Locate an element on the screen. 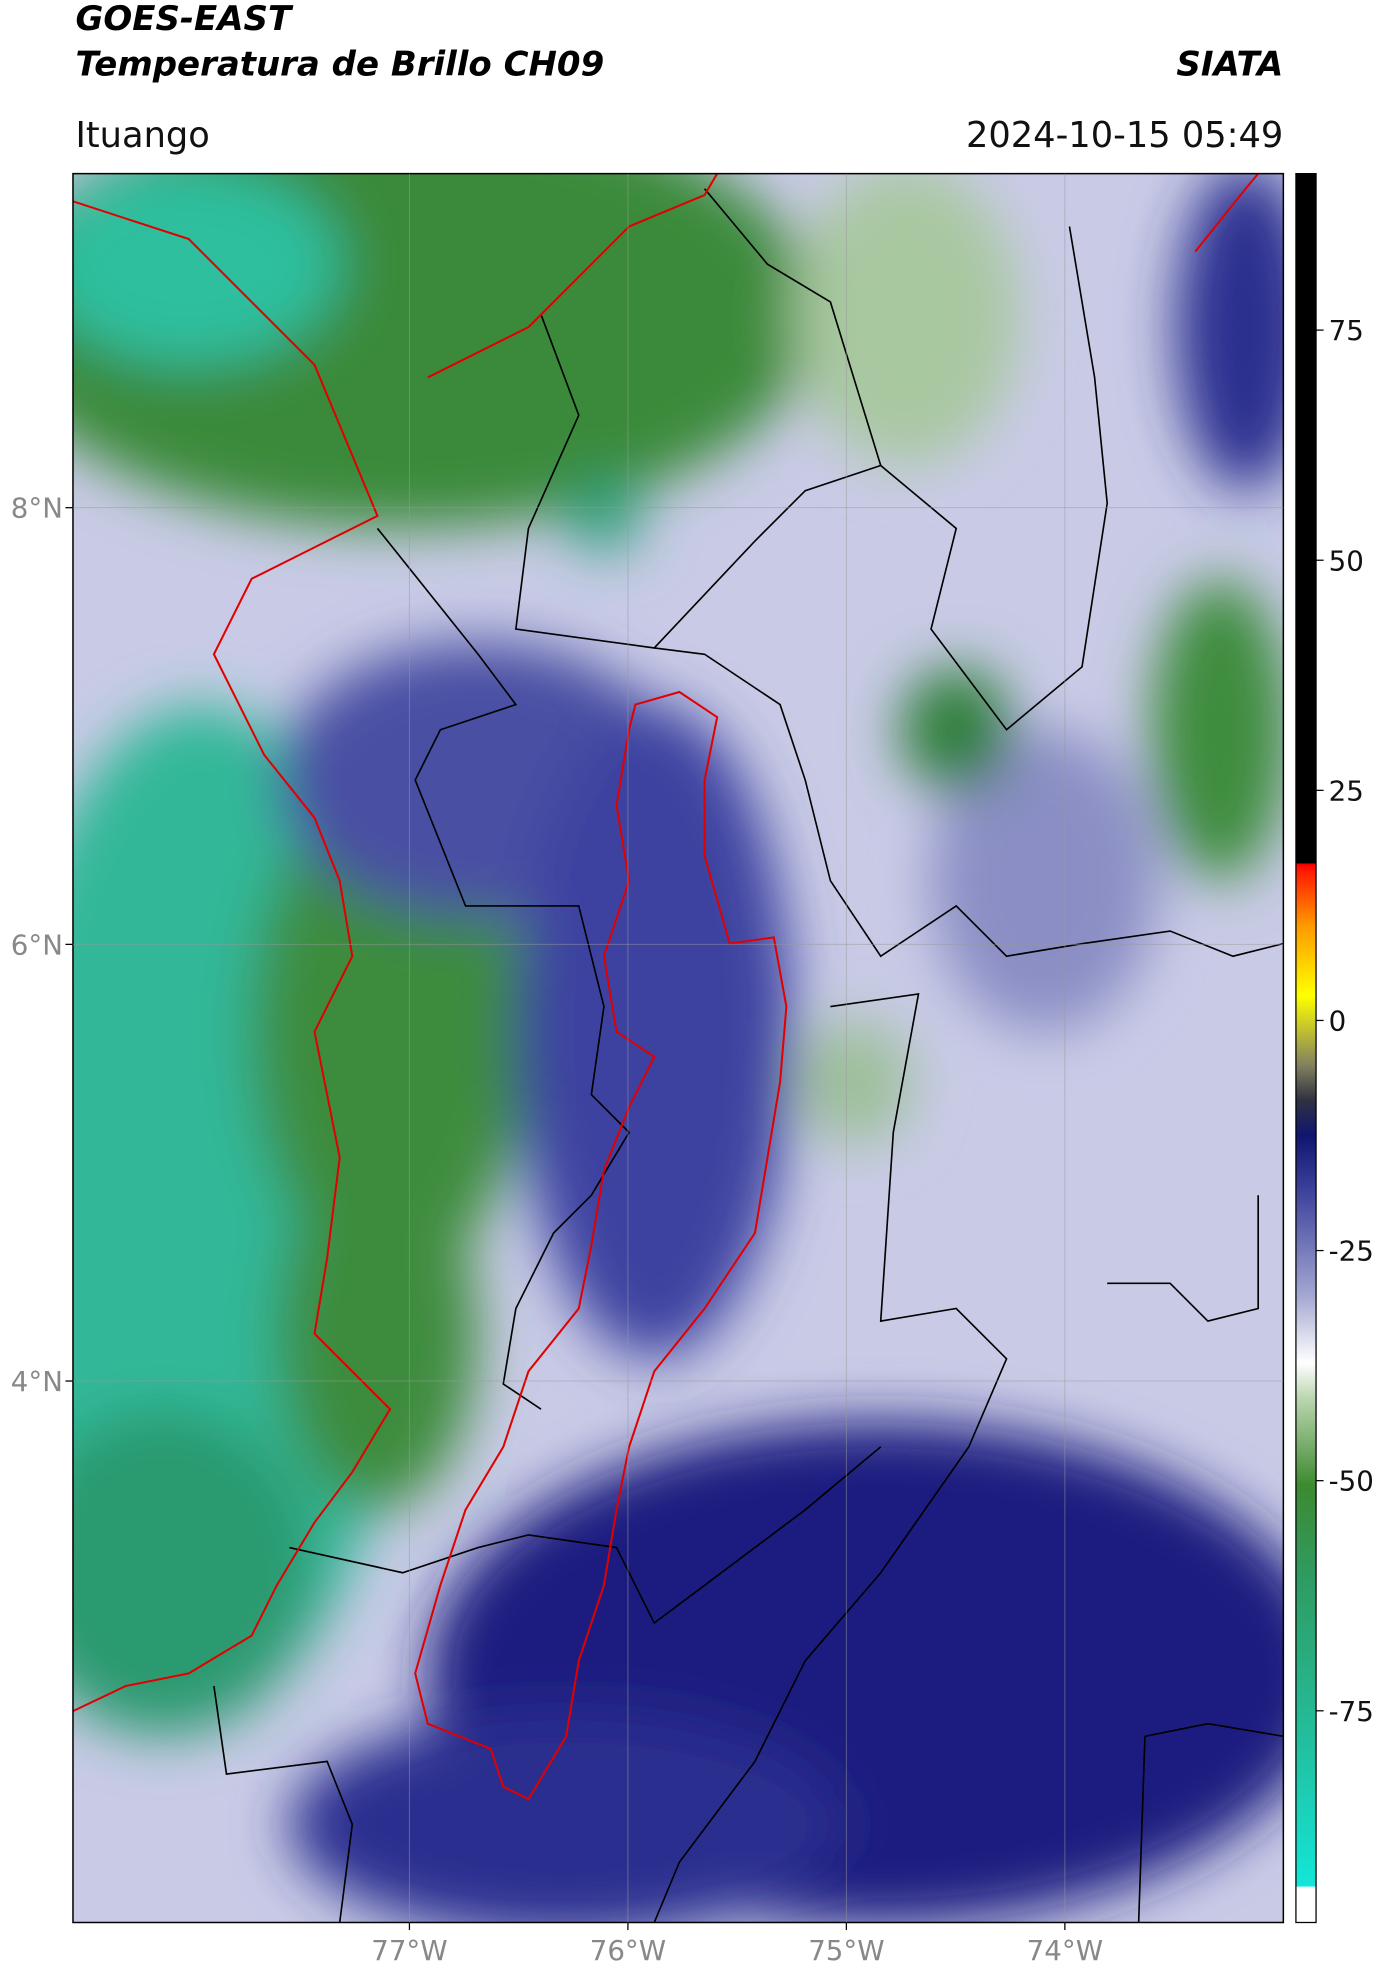 This screenshot has height=1981, width=1384. title: GOES-EAST is located at coordinates (184, 19).